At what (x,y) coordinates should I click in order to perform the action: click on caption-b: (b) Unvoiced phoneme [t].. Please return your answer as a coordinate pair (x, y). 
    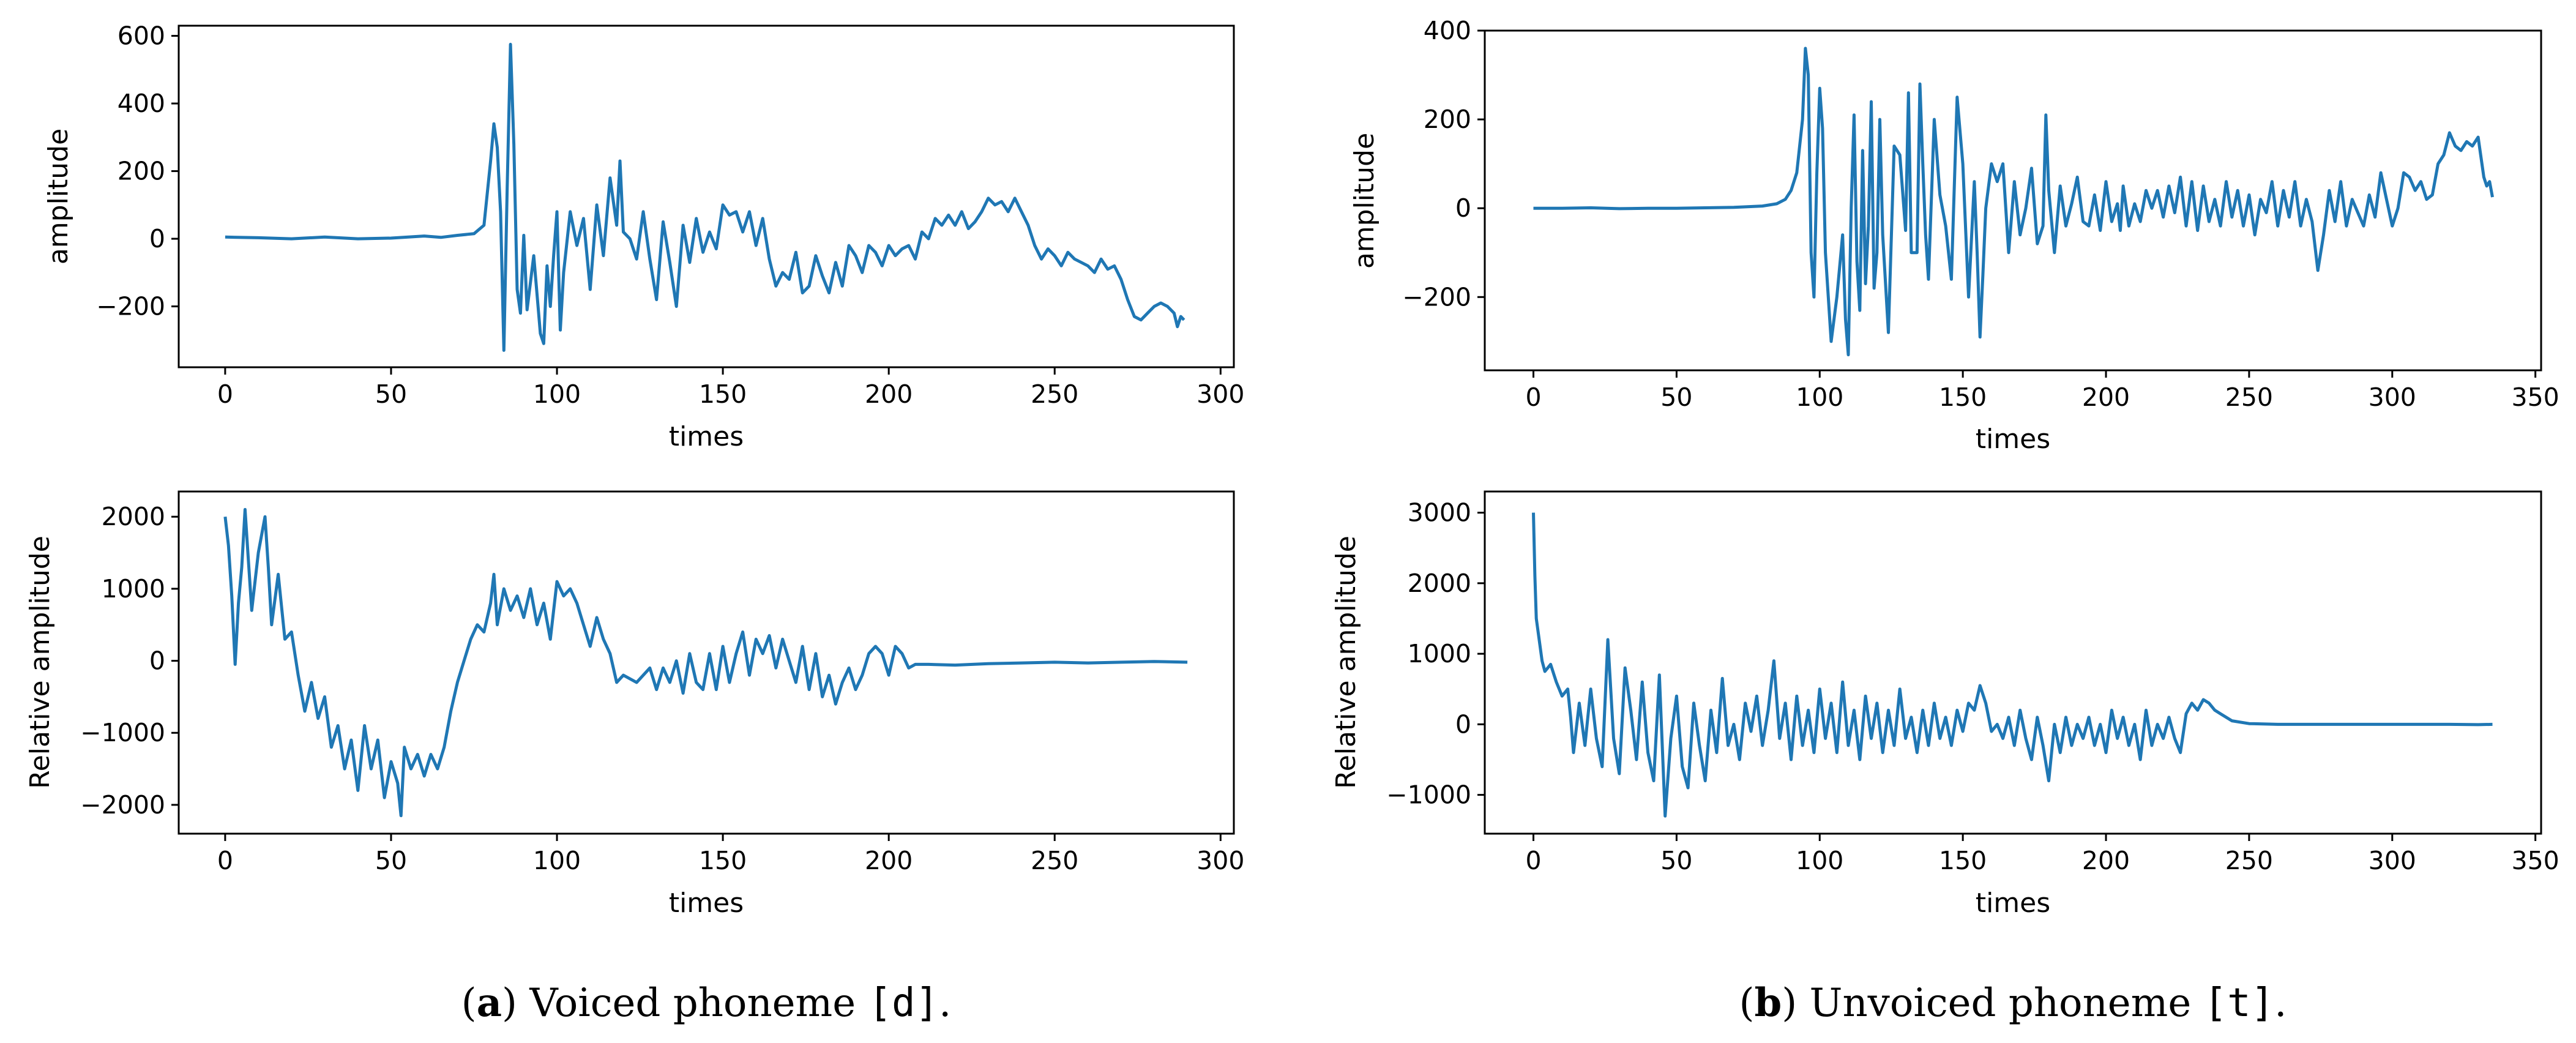
    Looking at the image, I should click on (2013, 1003).